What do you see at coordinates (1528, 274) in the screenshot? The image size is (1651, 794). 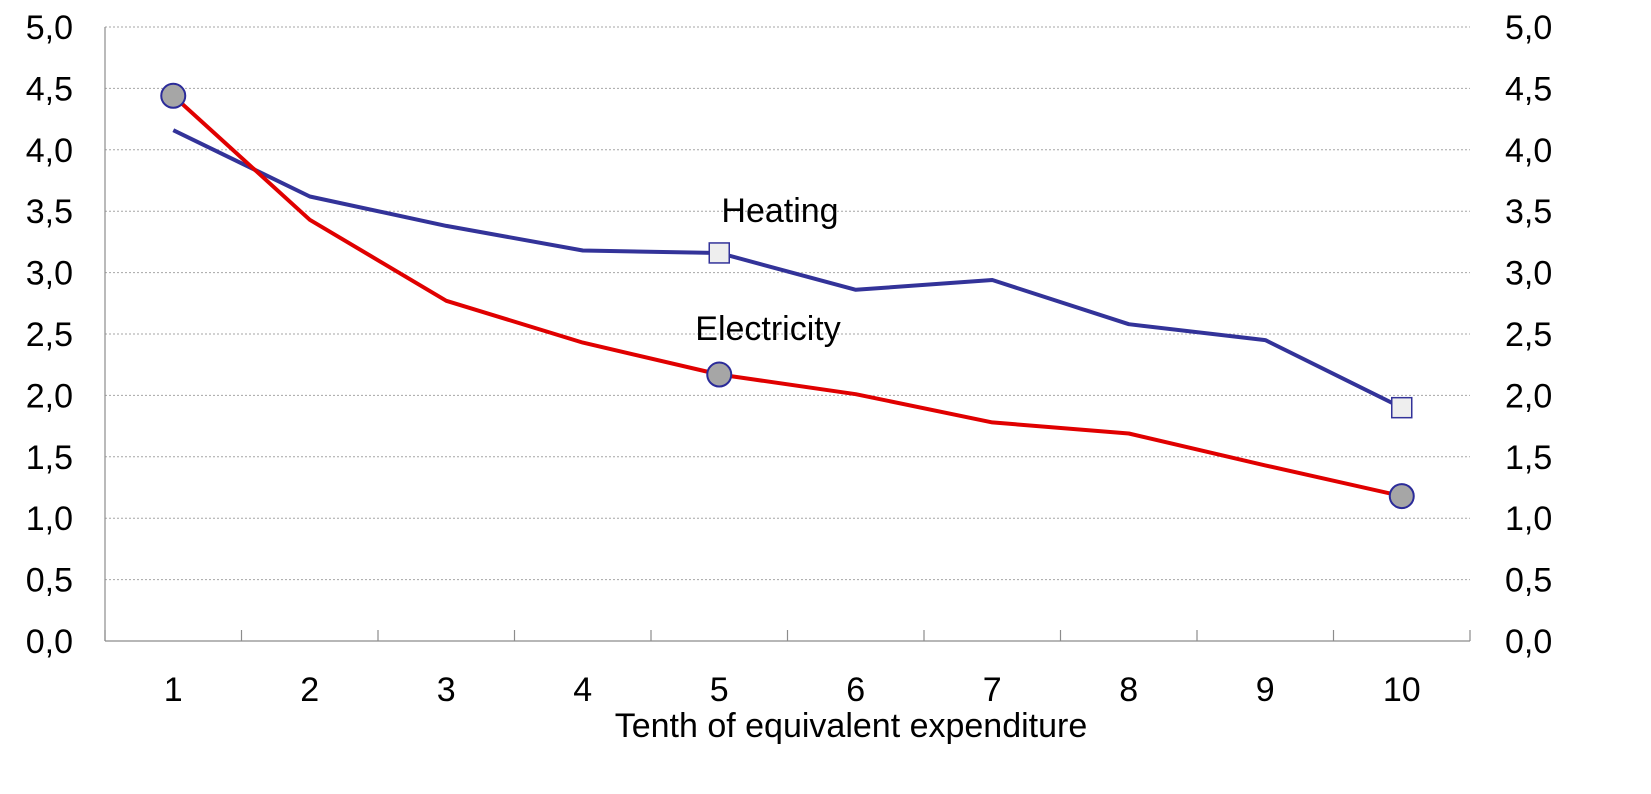 I see `y-tick-label-right: 3,0` at bounding box center [1528, 274].